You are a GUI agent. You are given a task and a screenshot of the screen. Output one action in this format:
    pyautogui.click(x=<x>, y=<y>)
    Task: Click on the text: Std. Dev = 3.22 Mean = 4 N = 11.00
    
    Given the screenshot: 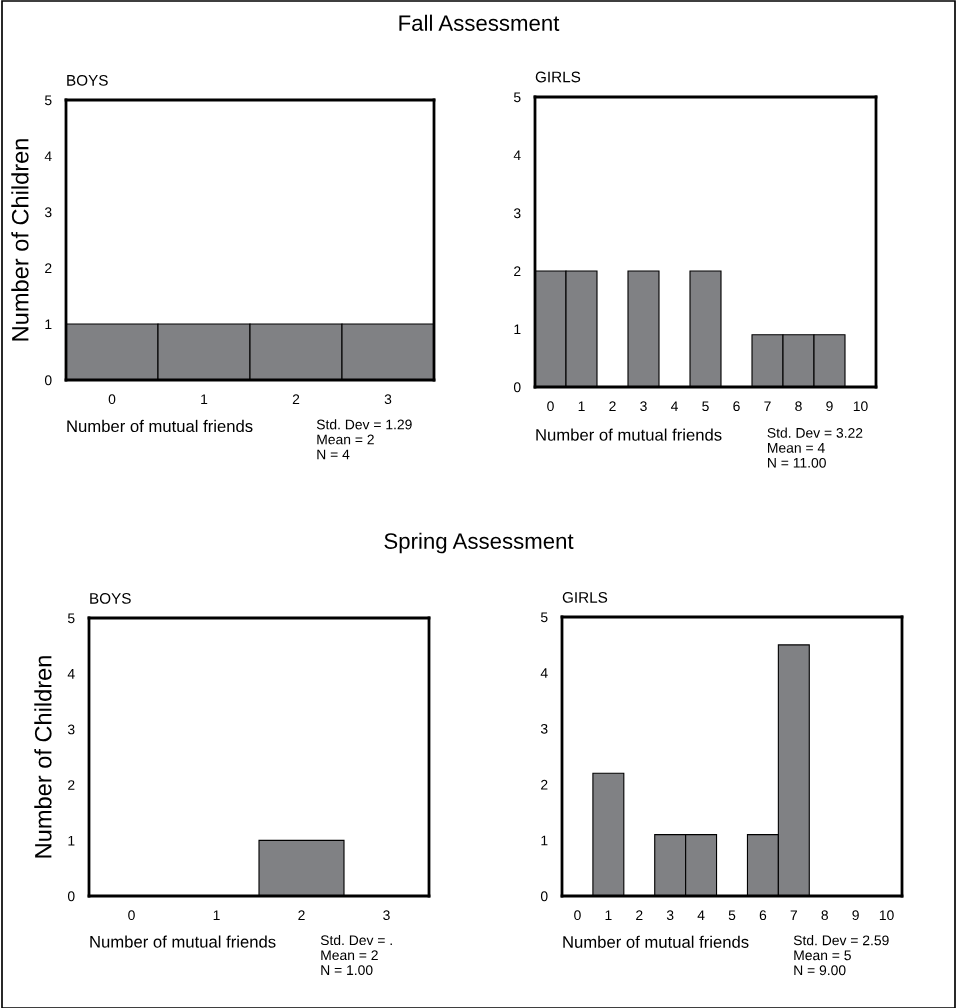 What is the action you would take?
    pyautogui.click(x=815, y=447)
    